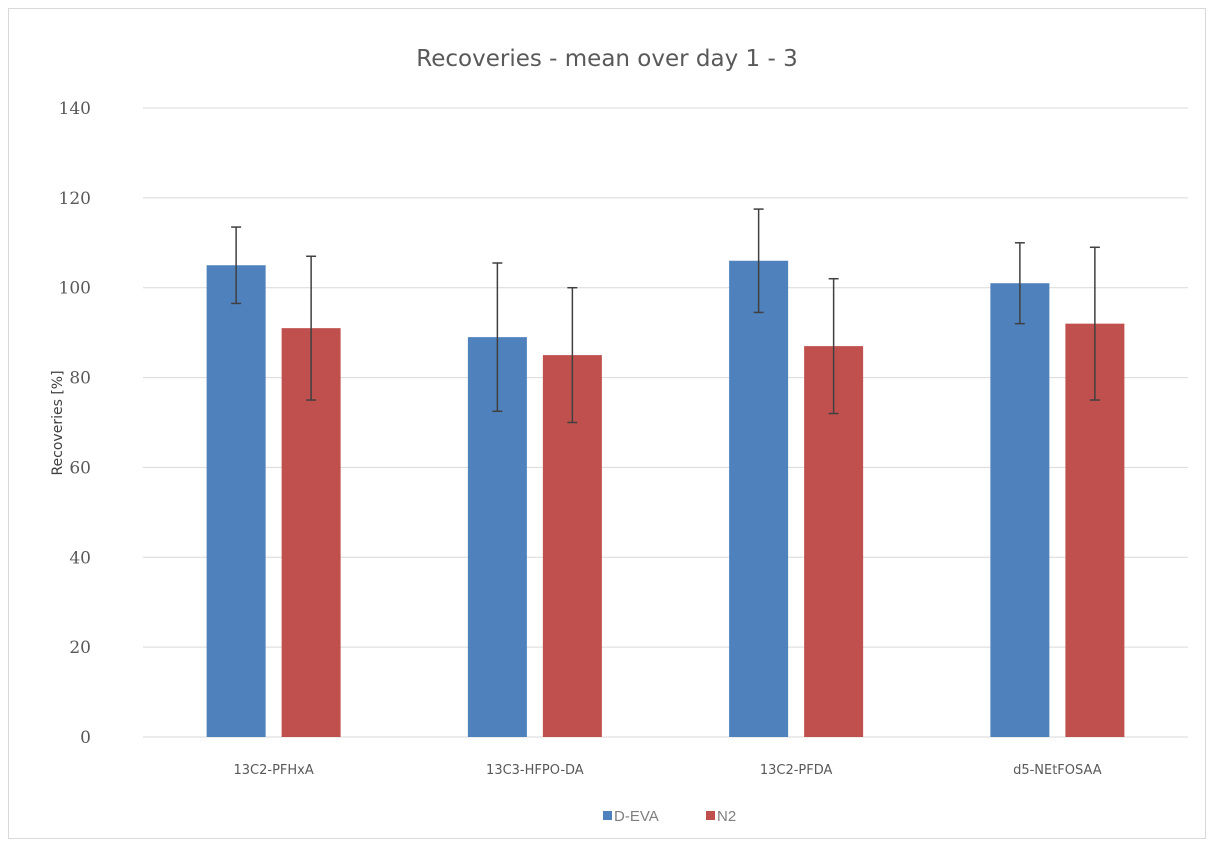 The width and height of the screenshot is (1214, 847). Describe the element at coordinates (273, 770) in the screenshot. I see `x-tick-label: 13C2-PFHxA` at that location.